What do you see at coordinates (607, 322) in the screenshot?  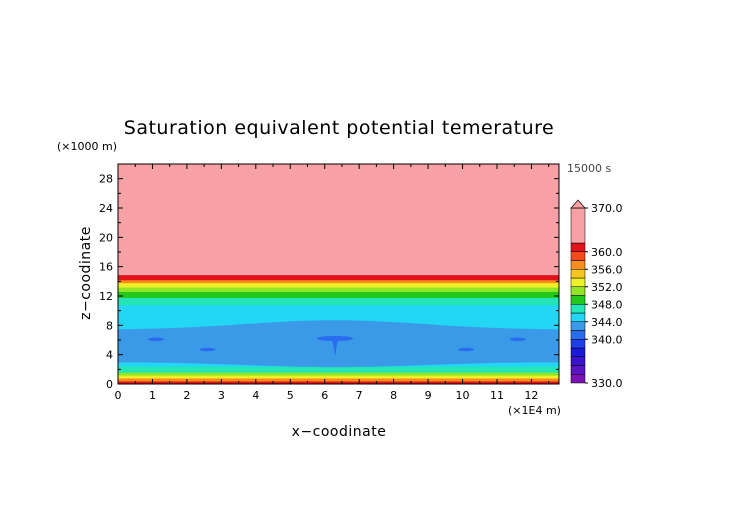 I see `colorbar-label: 344.0` at bounding box center [607, 322].